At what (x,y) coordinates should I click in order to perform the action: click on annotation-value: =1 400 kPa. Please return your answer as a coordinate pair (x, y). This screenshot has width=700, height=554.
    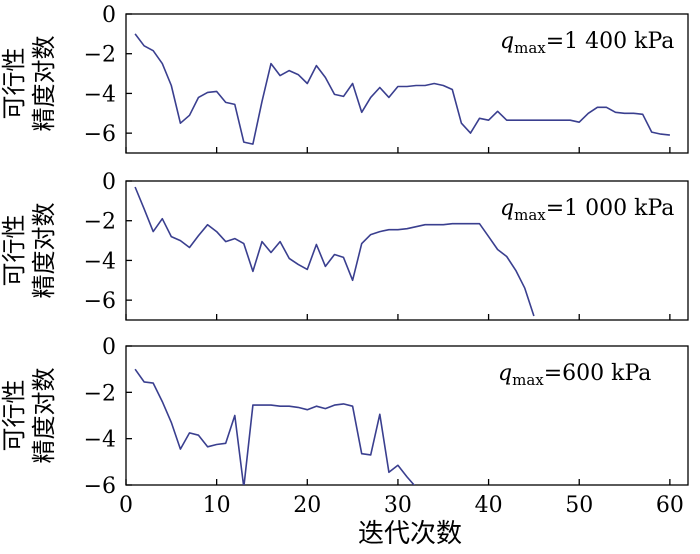
    Looking at the image, I should click on (610, 41).